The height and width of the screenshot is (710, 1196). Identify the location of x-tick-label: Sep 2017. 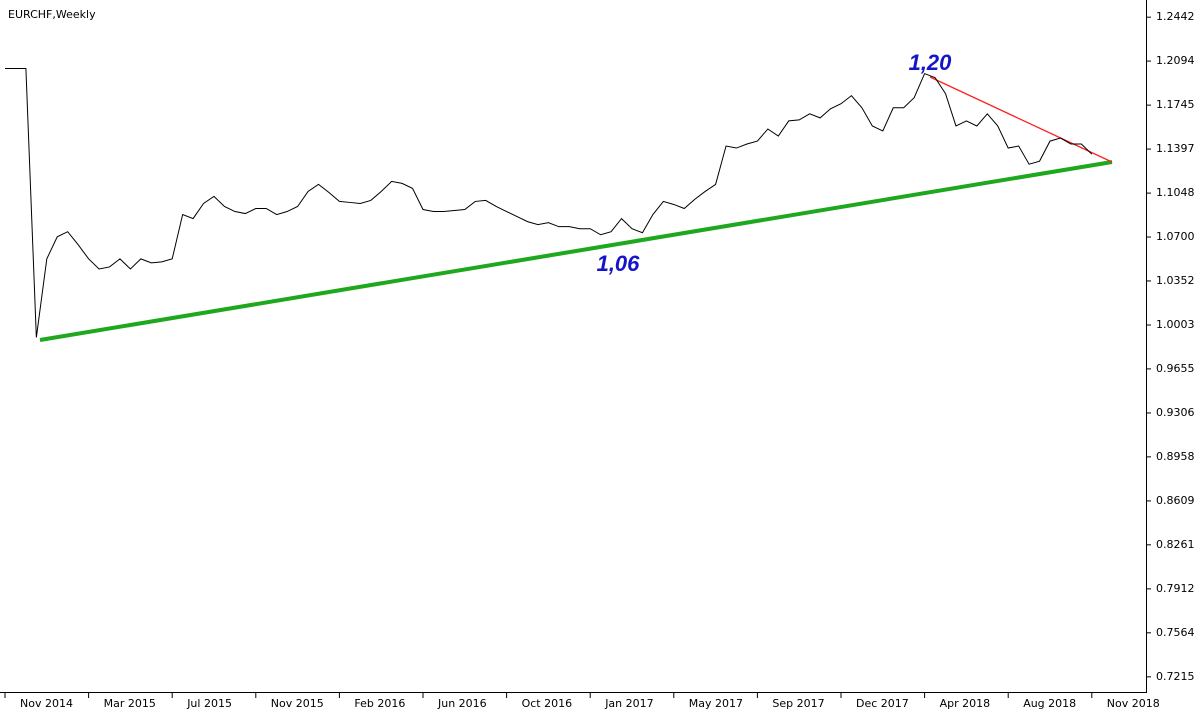
(798, 703).